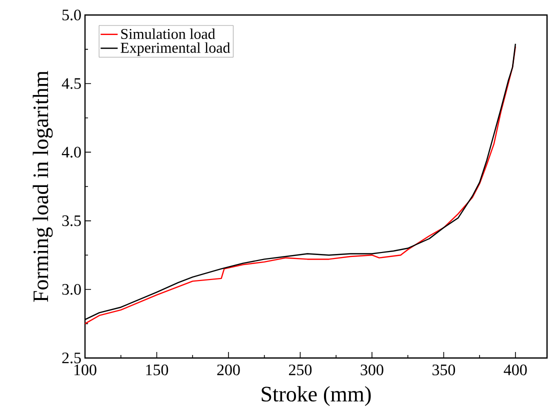 The width and height of the screenshot is (548, 420). What do you see at coordinates (515, 370) in the screenshot?
I see `x-tick-label: 400` at bounding box center [515, 370].